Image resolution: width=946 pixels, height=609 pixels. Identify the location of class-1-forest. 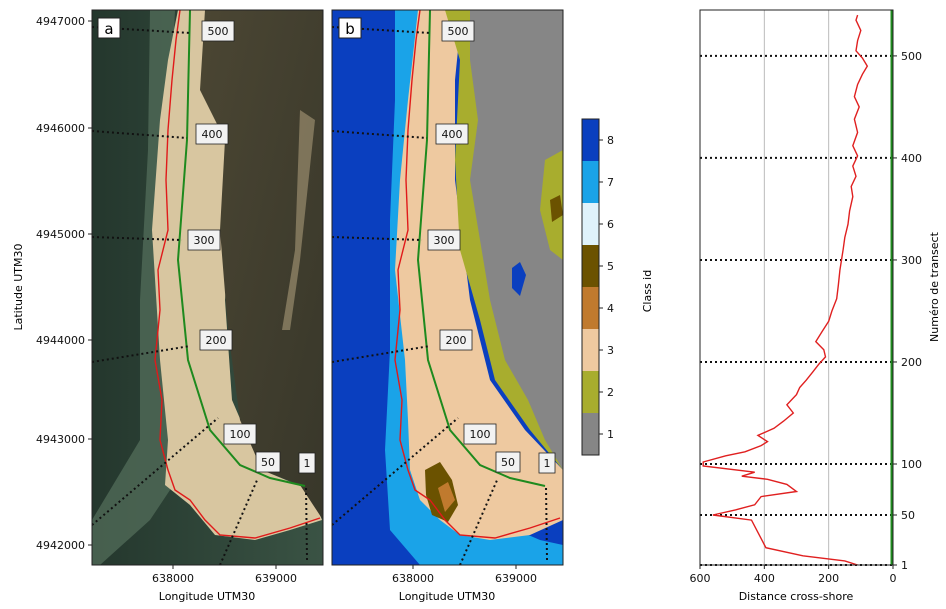
(516, 240).